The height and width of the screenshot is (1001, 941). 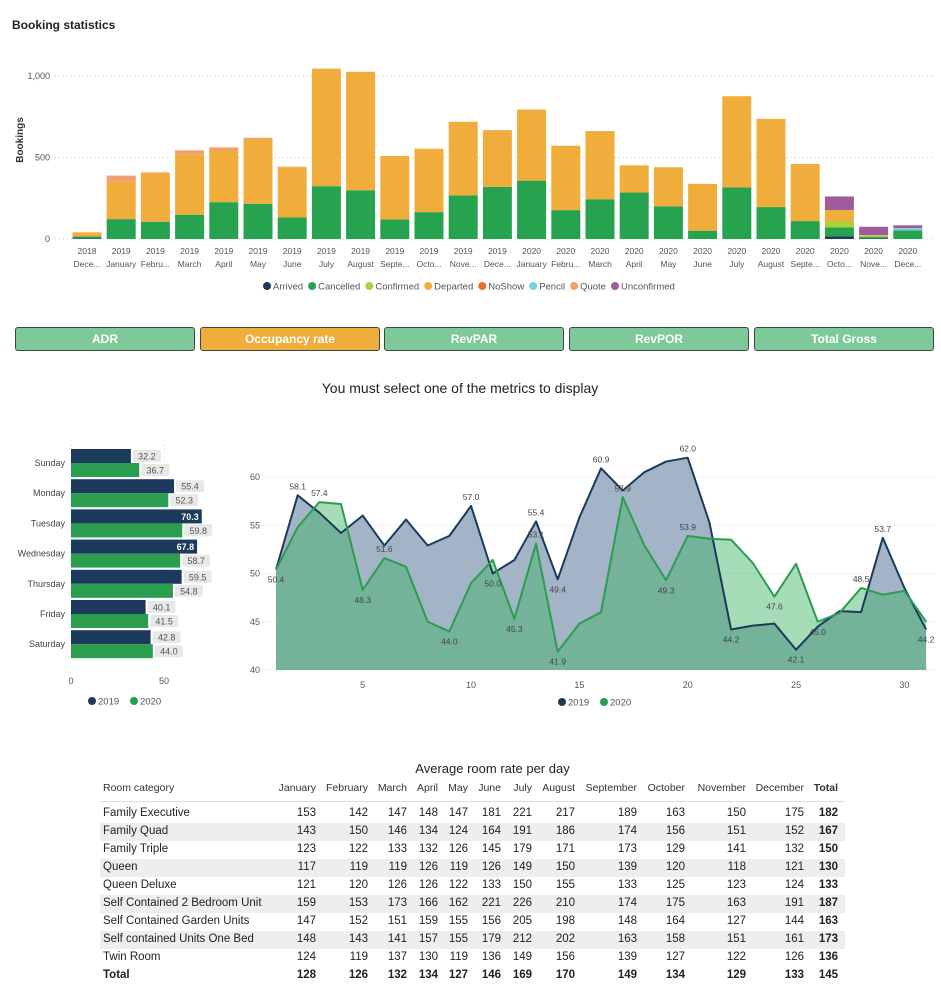 I want to click on metric-button-revpor: RevPOR, so click(x=659, y=339).